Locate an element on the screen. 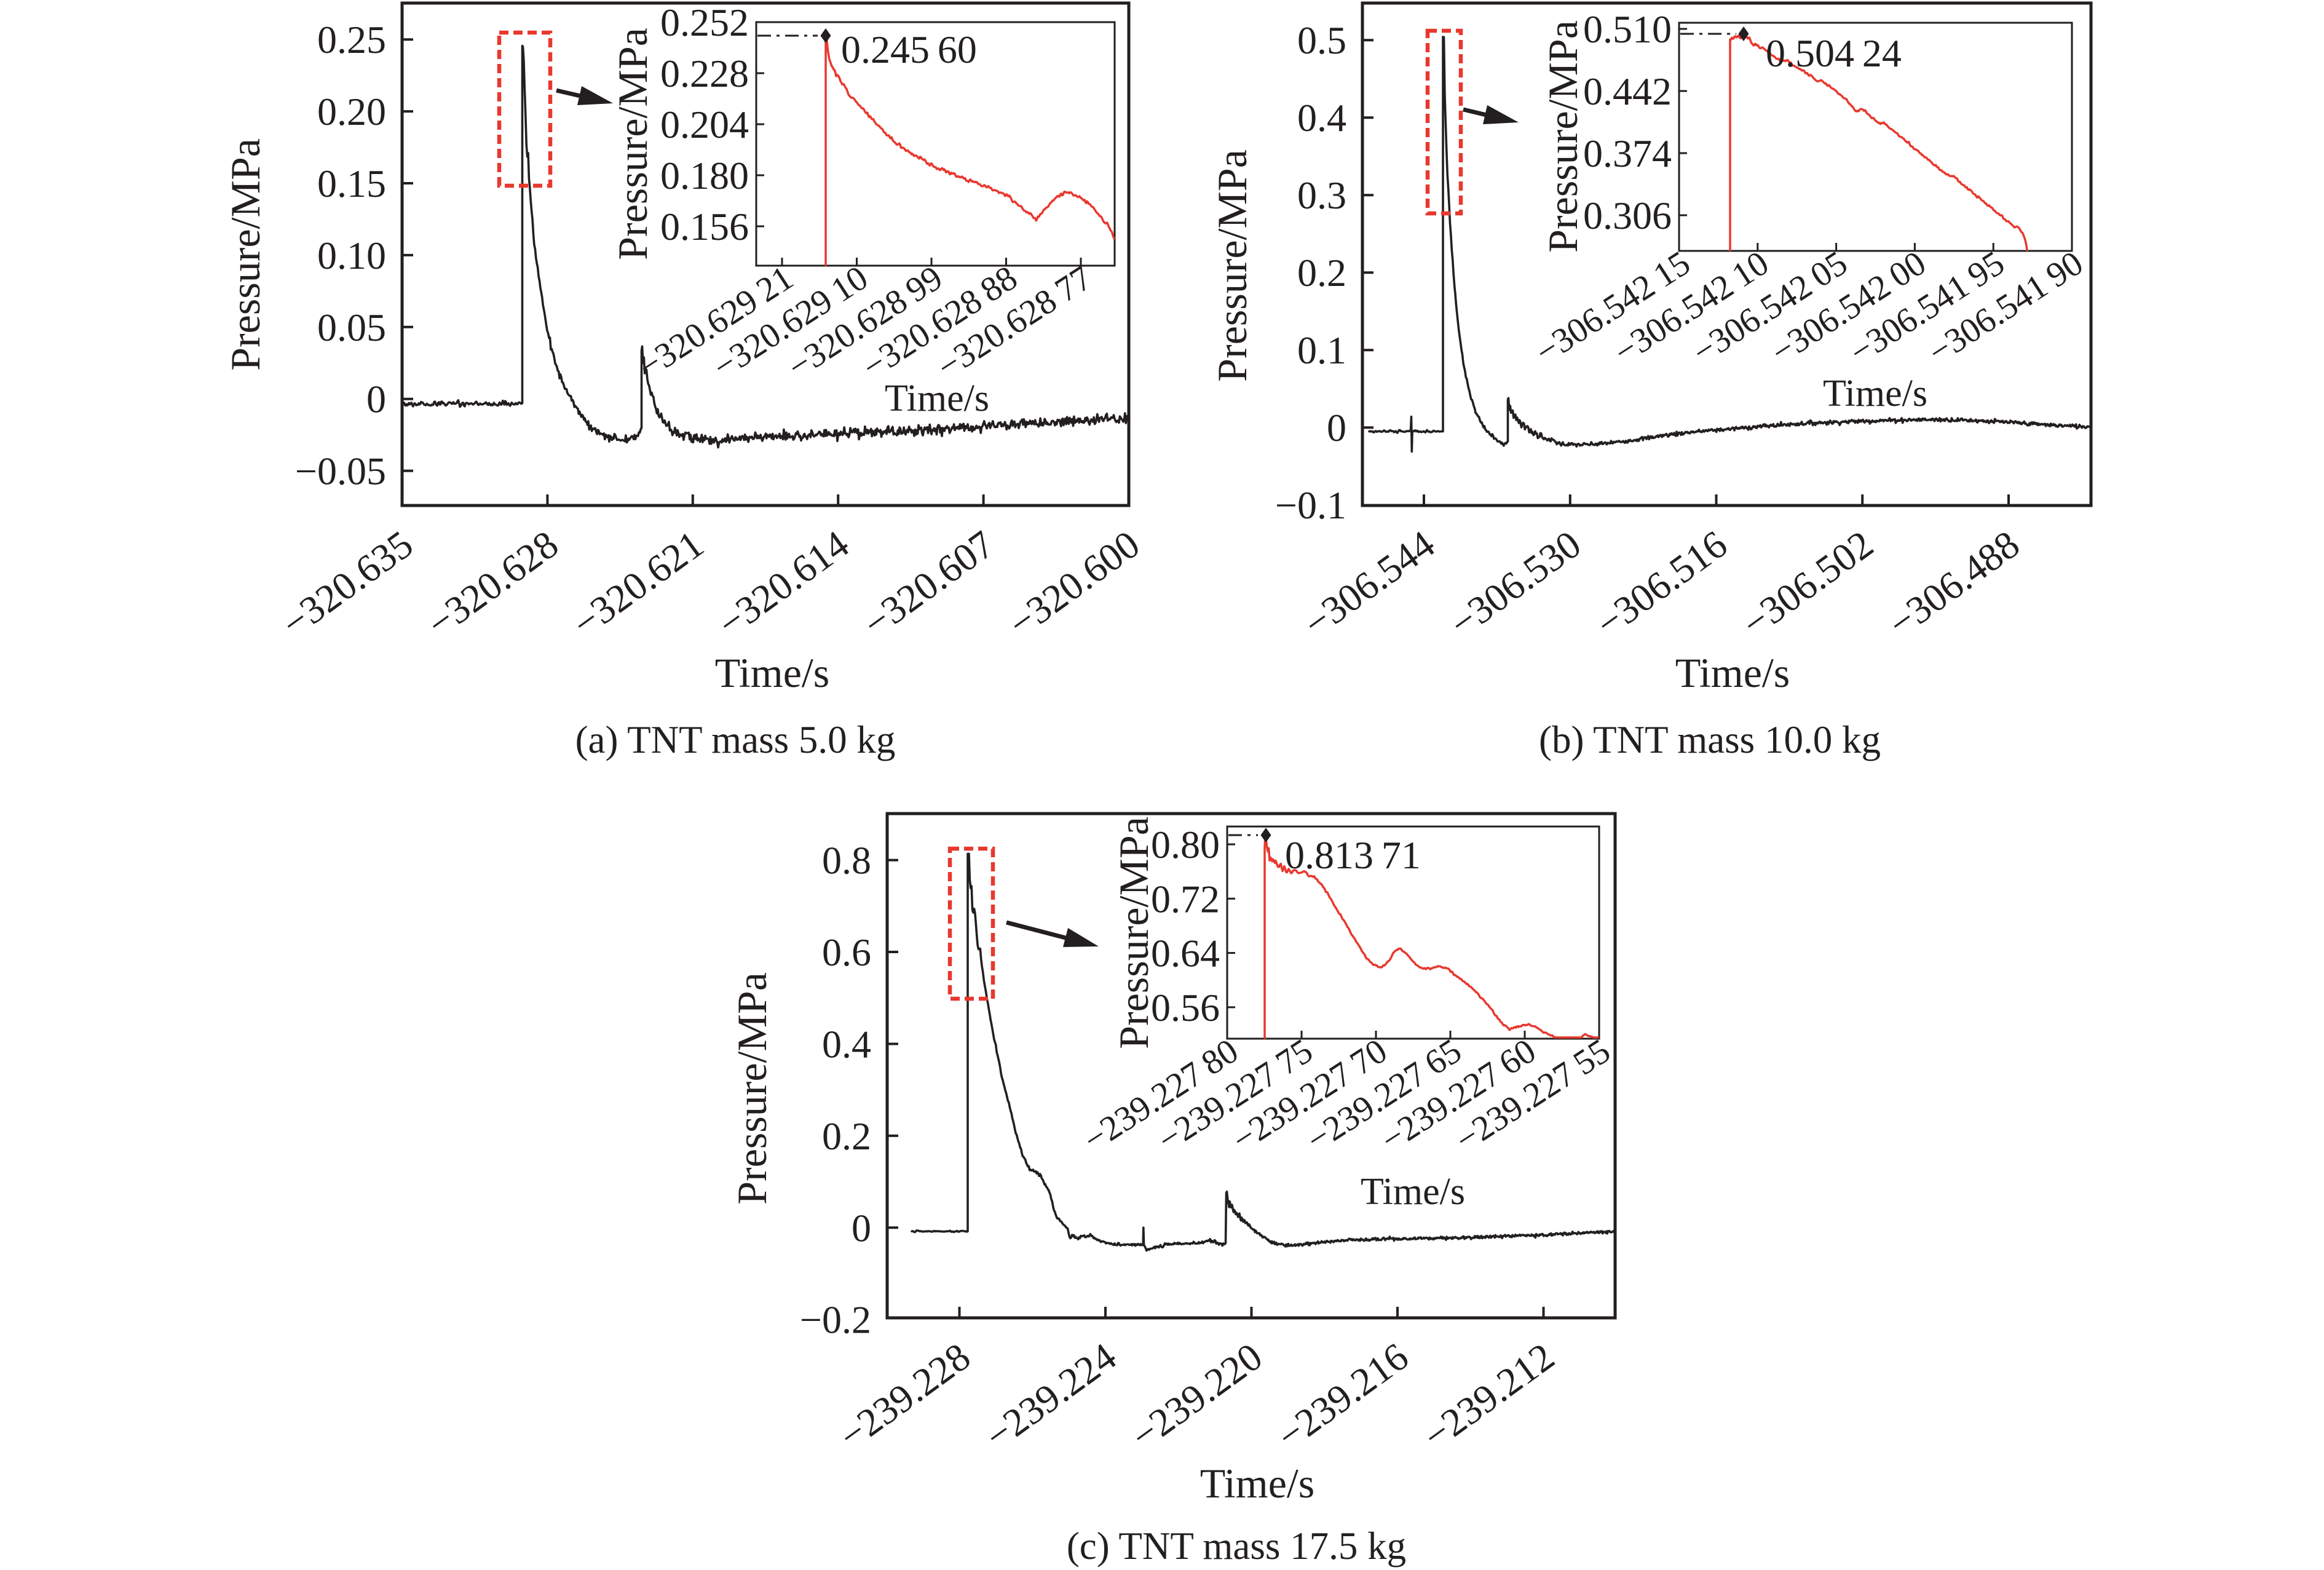 This screenshot has height=1570, width=2324. svg-text: 0.72 is located at coordinates (1185, 899).